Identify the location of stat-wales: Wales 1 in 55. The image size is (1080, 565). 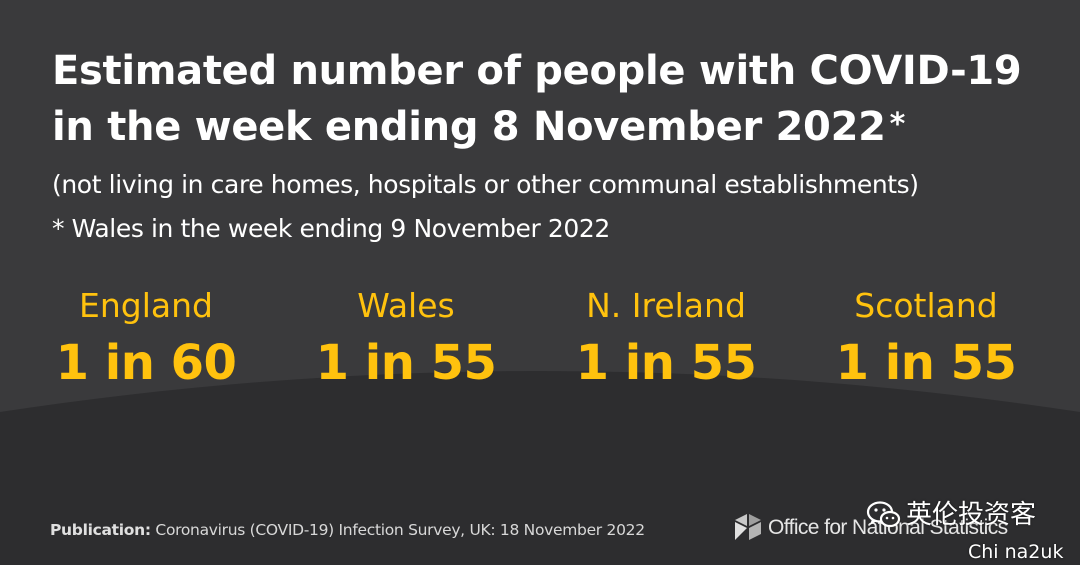
(406, 339).